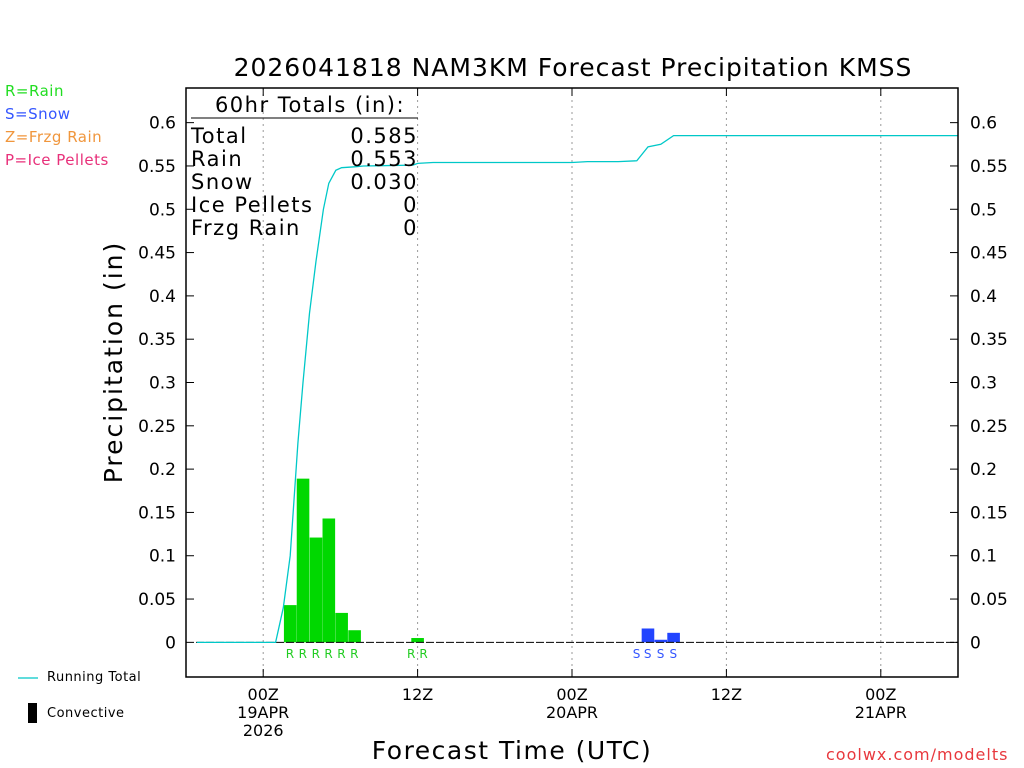 The width and height of the screenshot is (1024, 768). I want to click on totals-row-value-3: 0, so click(410, 205).